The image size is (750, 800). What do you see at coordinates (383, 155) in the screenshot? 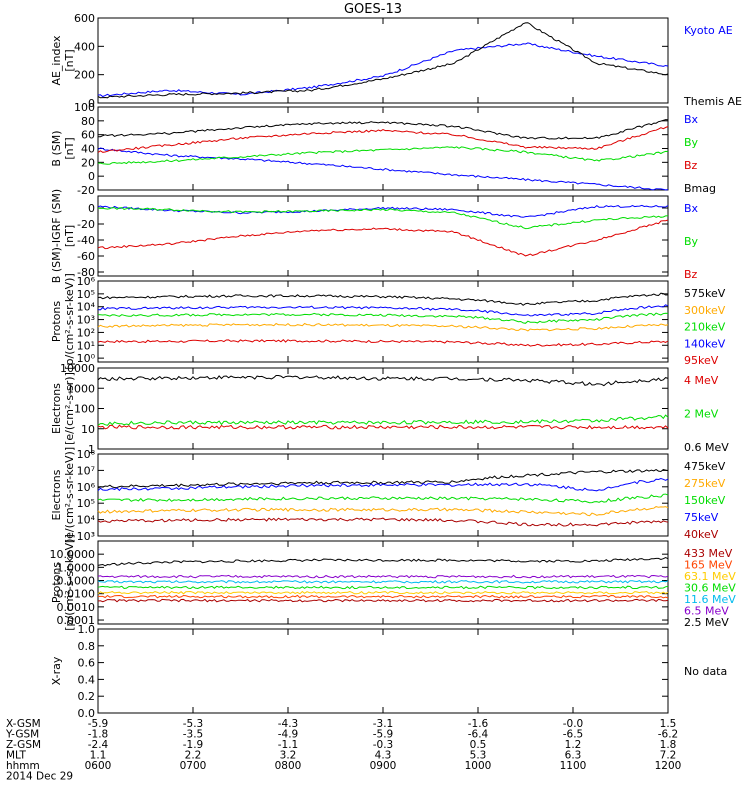
I see `series-line-By` at bounding box center [383, 155].